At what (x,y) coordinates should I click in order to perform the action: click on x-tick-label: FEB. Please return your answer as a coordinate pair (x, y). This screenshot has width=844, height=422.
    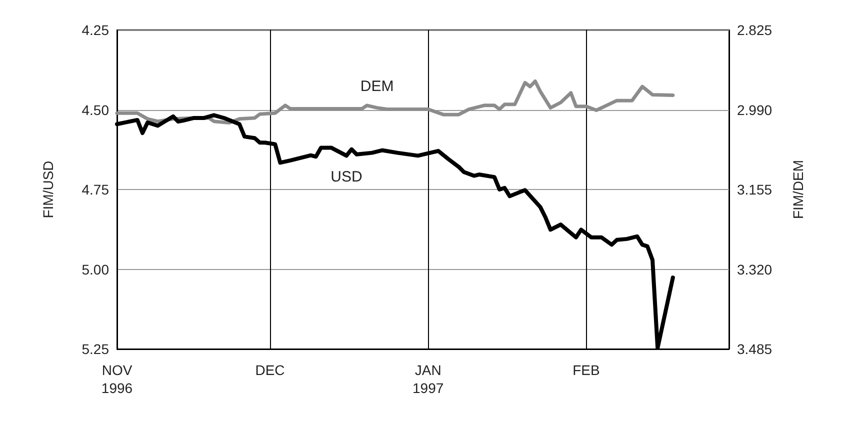
    Looking at the image, I should click on (586, 370).